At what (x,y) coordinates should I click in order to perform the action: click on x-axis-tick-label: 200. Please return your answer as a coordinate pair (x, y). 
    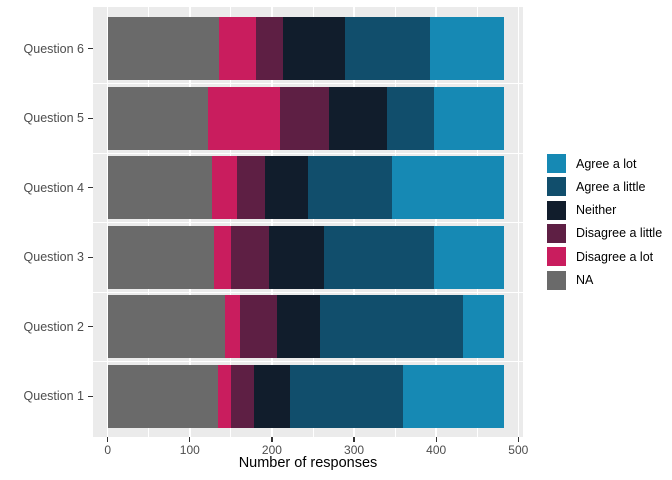
    Looking at the image, I should click on (271, 450).